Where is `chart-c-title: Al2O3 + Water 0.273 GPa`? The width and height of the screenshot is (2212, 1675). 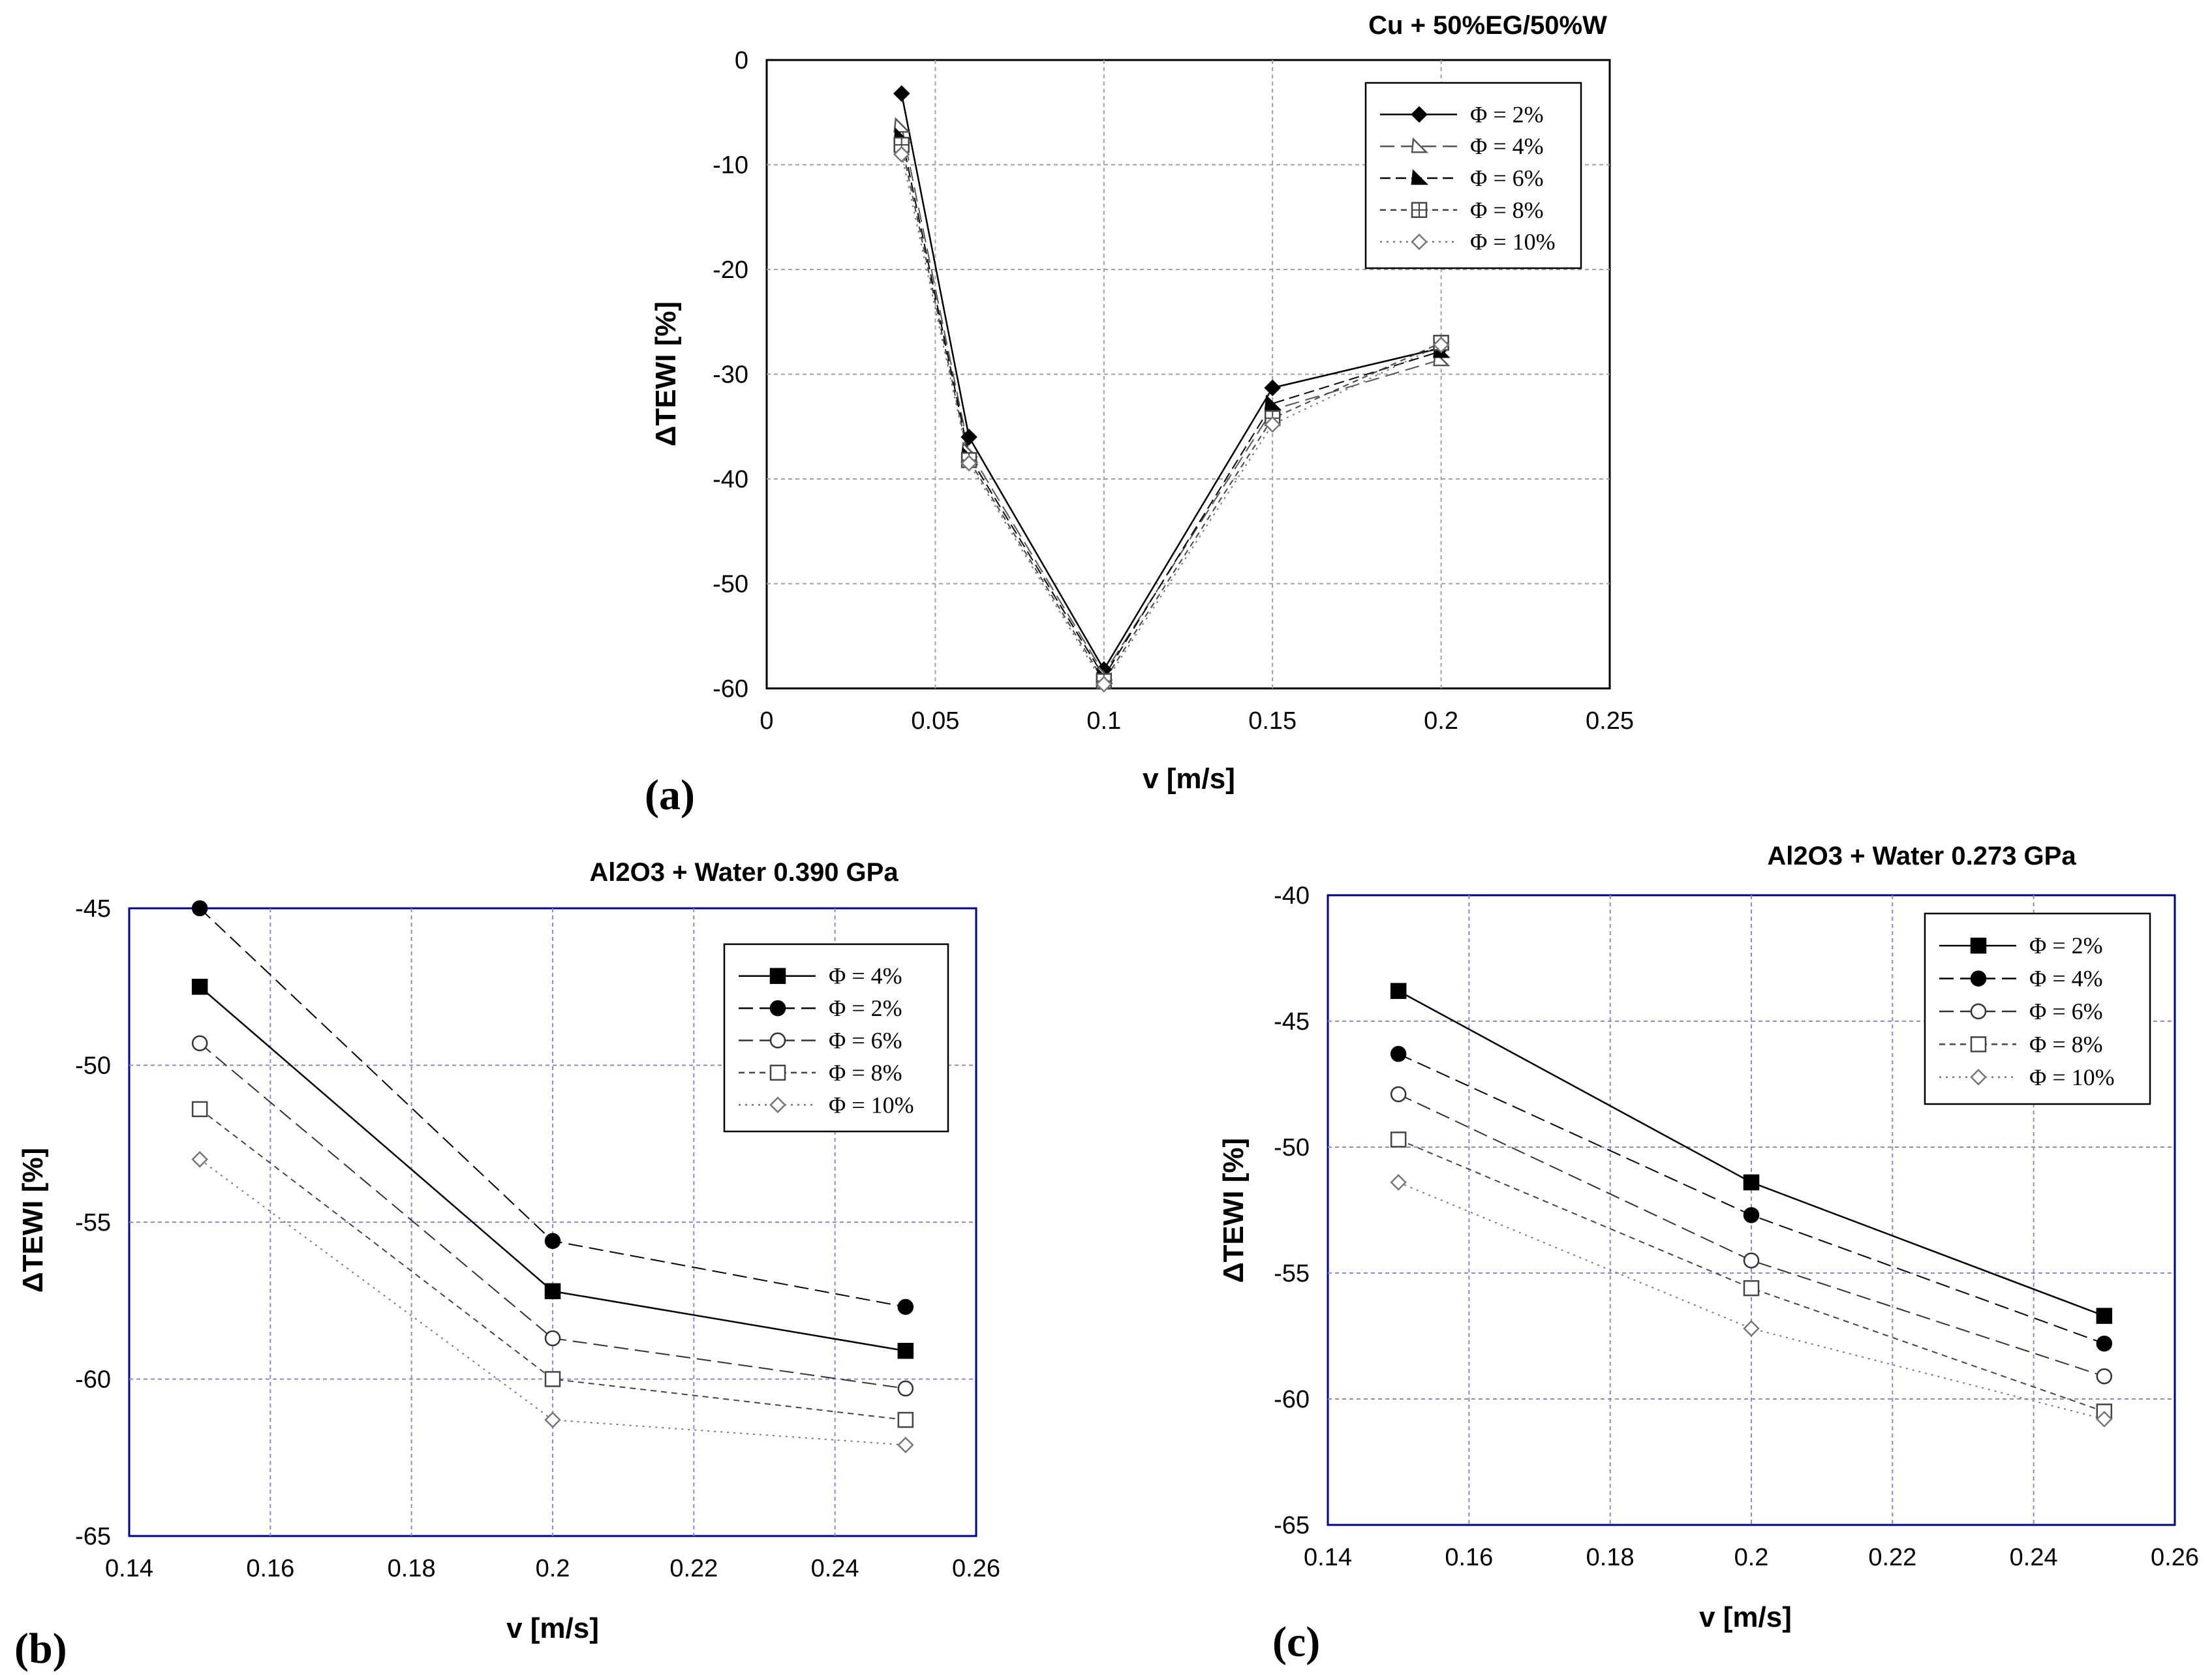
chart-c-title: Al2O3 + Water 0.273 GPa is located at coordinates (1922, 856).